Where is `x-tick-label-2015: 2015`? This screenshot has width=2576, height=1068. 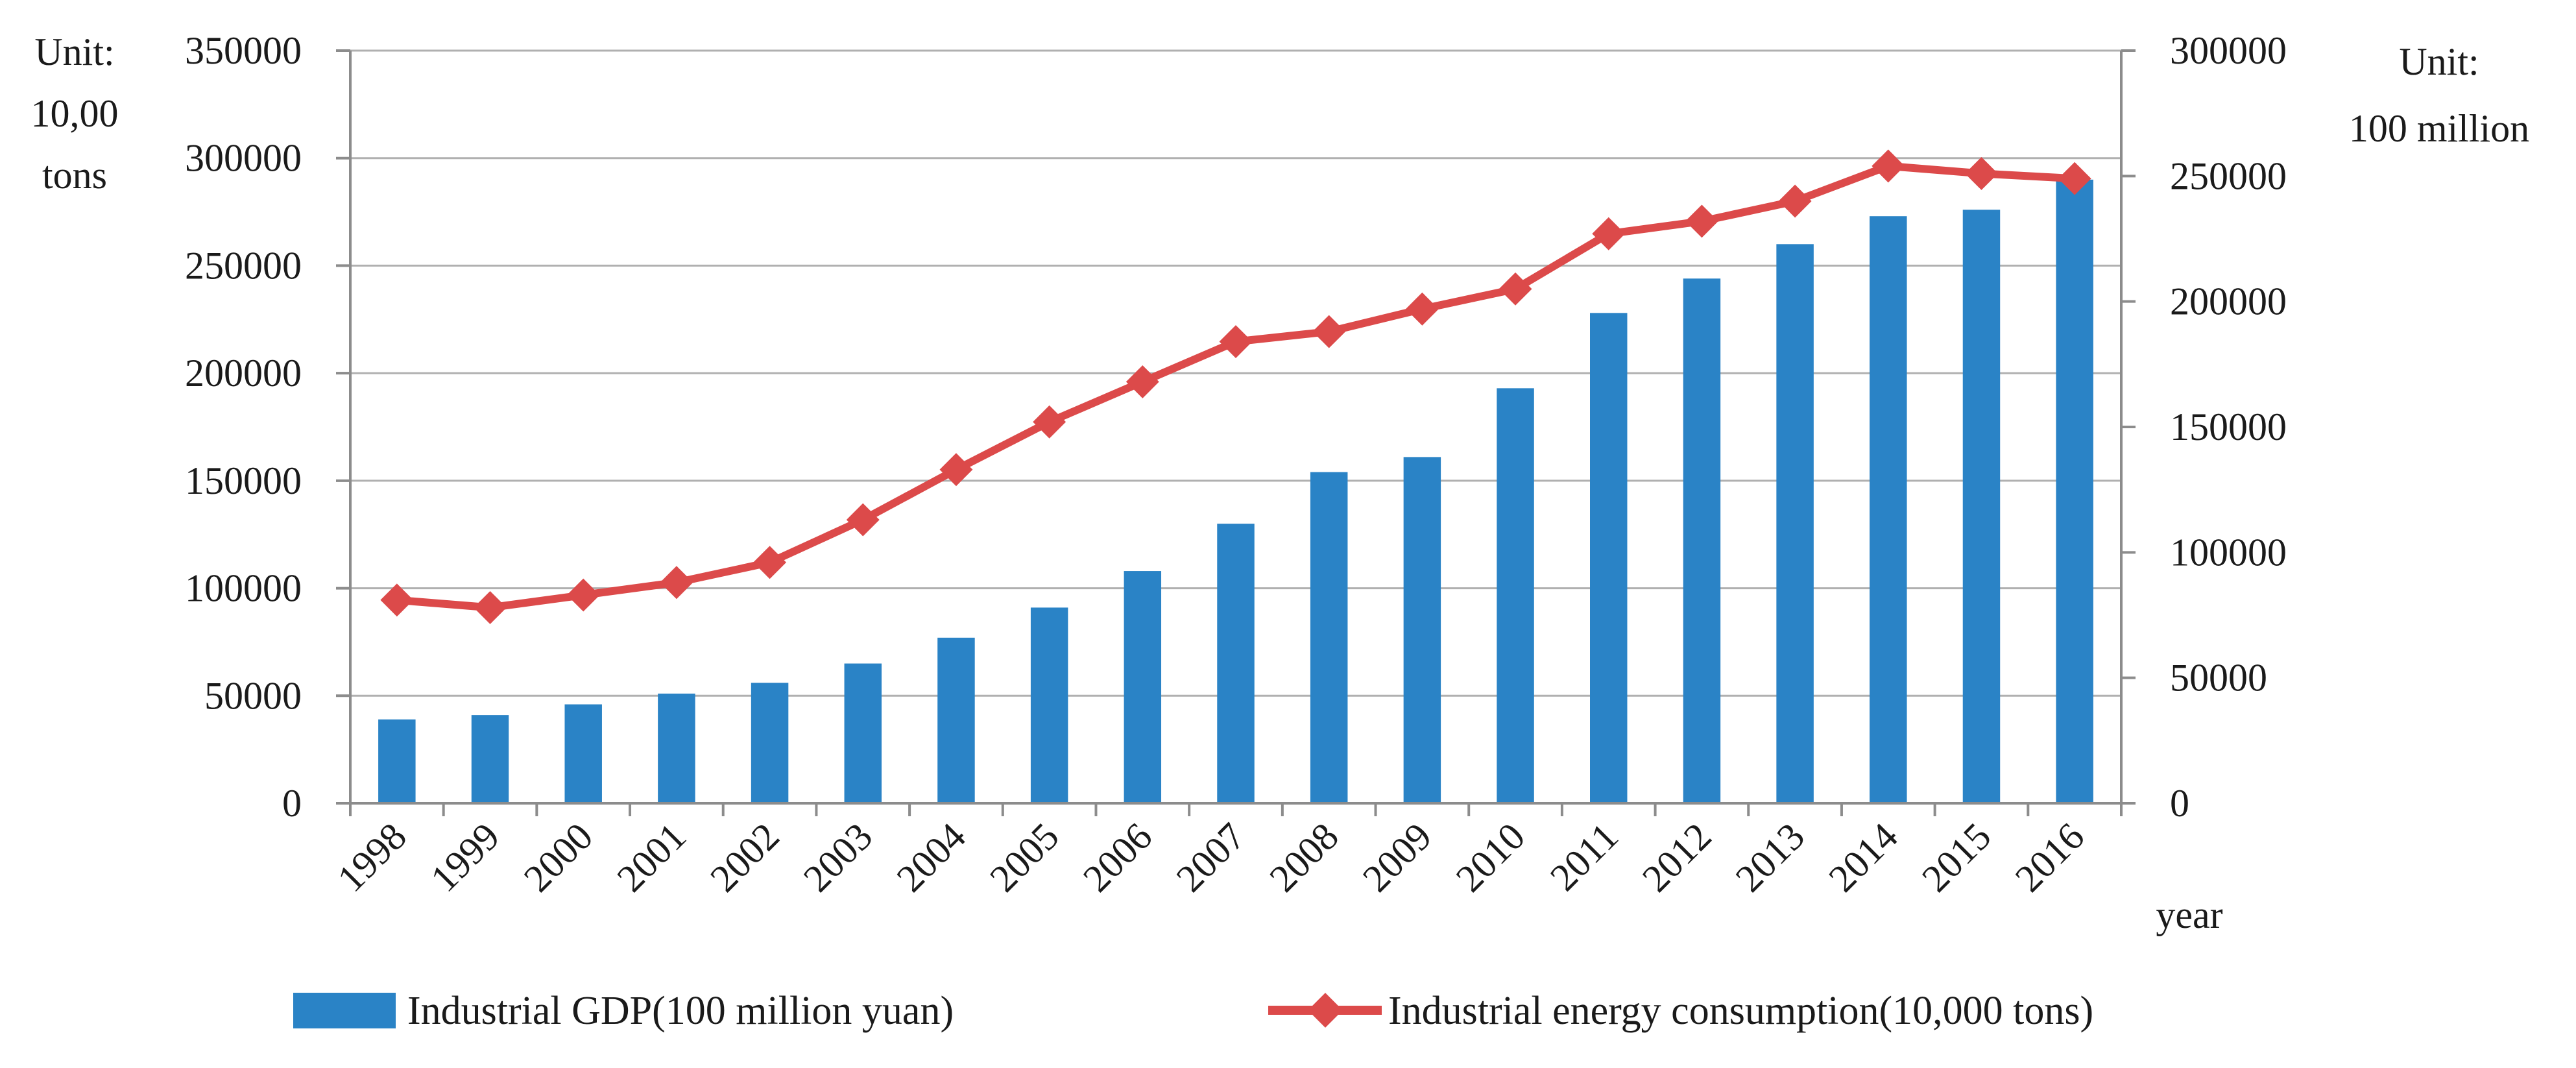
x-tick-label-2015: 2015 is located at coordinates (1956, 858).